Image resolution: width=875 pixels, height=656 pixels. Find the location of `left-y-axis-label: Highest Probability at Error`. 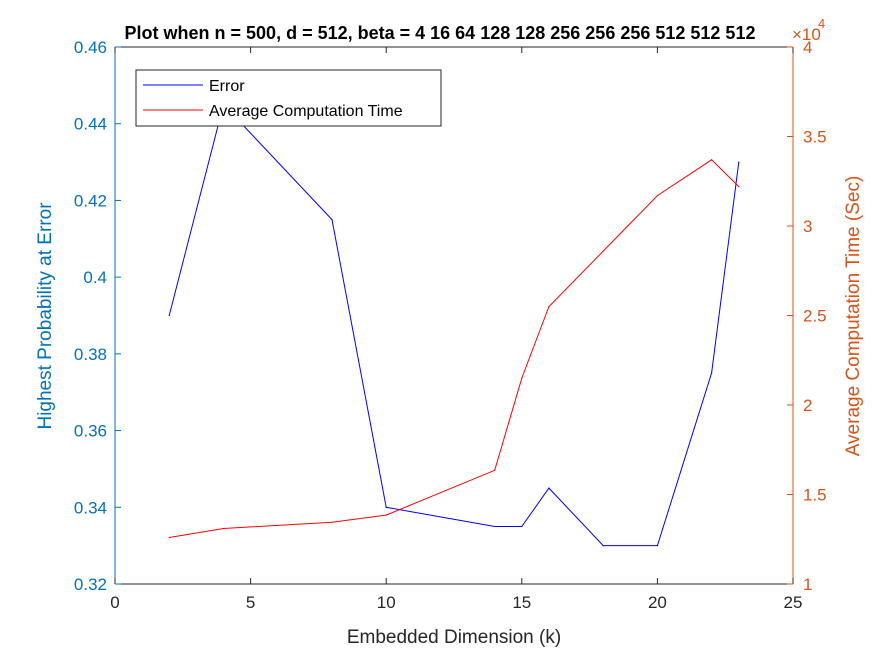

left-y-axis-label: Highest Probability at Error is located at coordinates (45, 316).